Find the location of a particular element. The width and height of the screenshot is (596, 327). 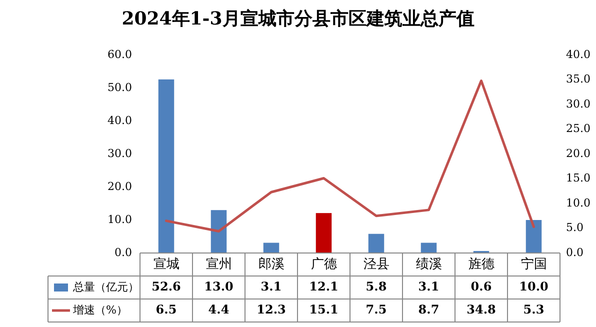

data-label: 52.6 is located at coordinates (166, 287).